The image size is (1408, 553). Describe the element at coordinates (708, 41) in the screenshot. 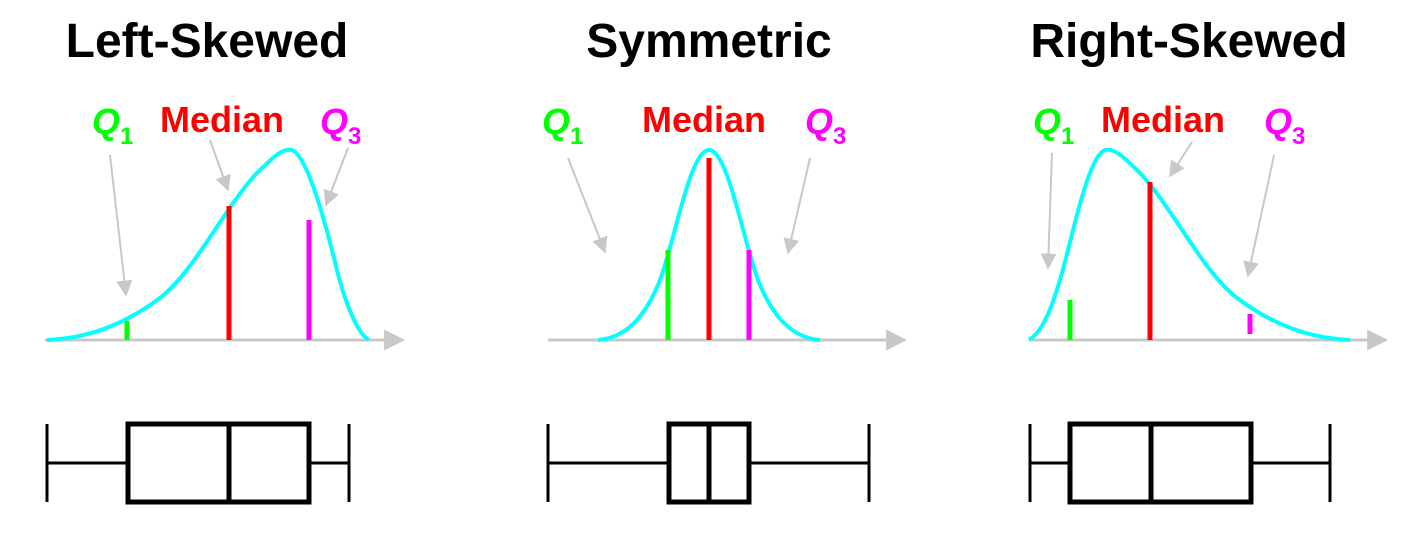

I see `panel-title: Symmetric` at that location.